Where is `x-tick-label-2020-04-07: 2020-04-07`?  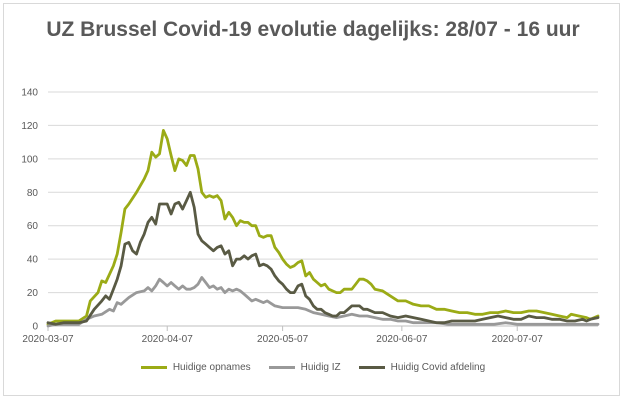
x-tick-label-2020-04-07: 2020-04-07 is located at coordinates (168, 339).